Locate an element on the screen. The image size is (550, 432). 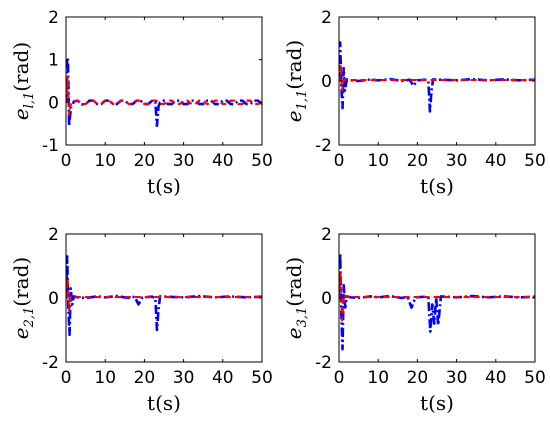
axes-frame is located at coordinates (164, 81).